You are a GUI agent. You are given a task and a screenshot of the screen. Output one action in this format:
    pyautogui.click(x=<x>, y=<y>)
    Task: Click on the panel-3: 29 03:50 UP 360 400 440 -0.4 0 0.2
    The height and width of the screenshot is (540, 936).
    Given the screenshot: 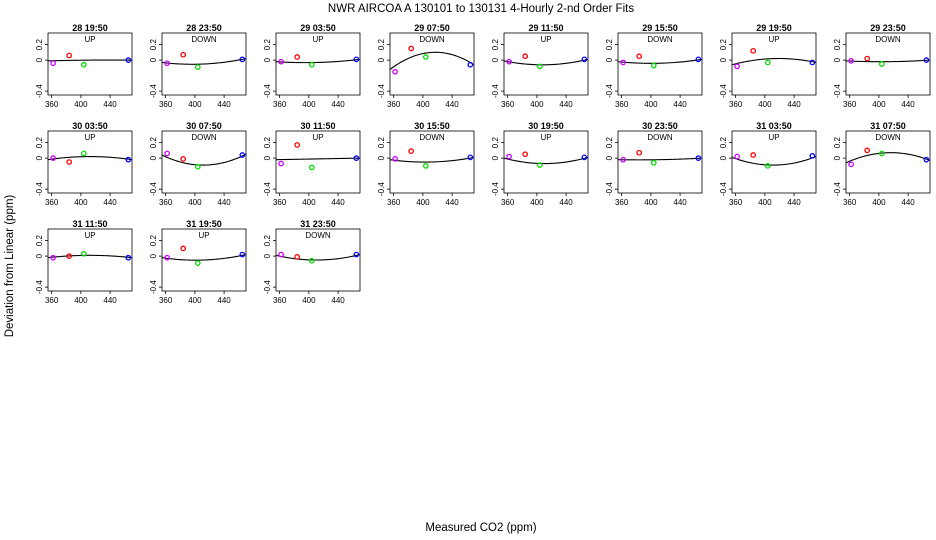 What is the action you would take?
    pyautogui.click(x=312, y=66)
    